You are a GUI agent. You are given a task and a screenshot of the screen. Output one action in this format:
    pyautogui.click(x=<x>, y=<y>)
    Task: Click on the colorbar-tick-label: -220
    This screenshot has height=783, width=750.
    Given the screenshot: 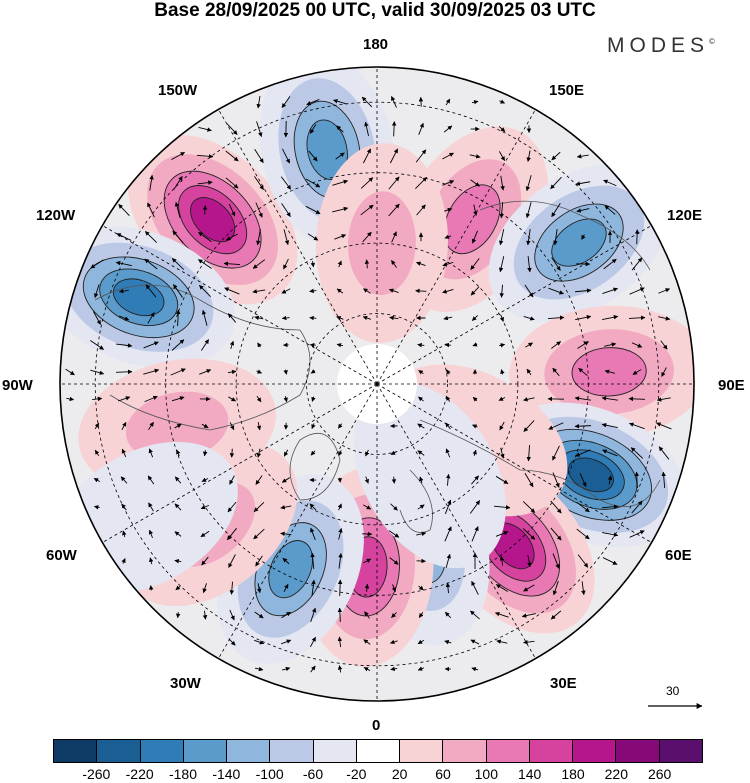 What is the action you would take?
    pyautogui.click(x=139, y=774)
    